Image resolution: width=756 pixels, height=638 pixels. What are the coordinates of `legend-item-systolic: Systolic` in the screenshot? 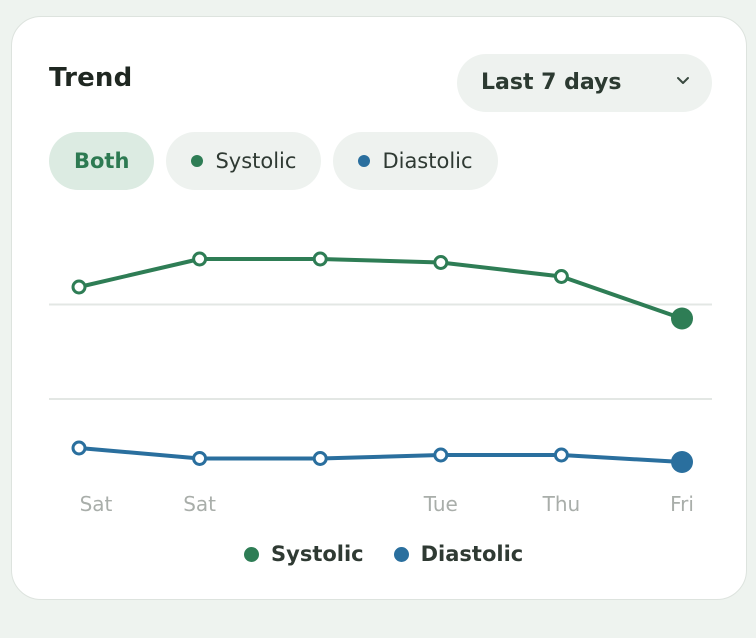 It's located at (304, 554).